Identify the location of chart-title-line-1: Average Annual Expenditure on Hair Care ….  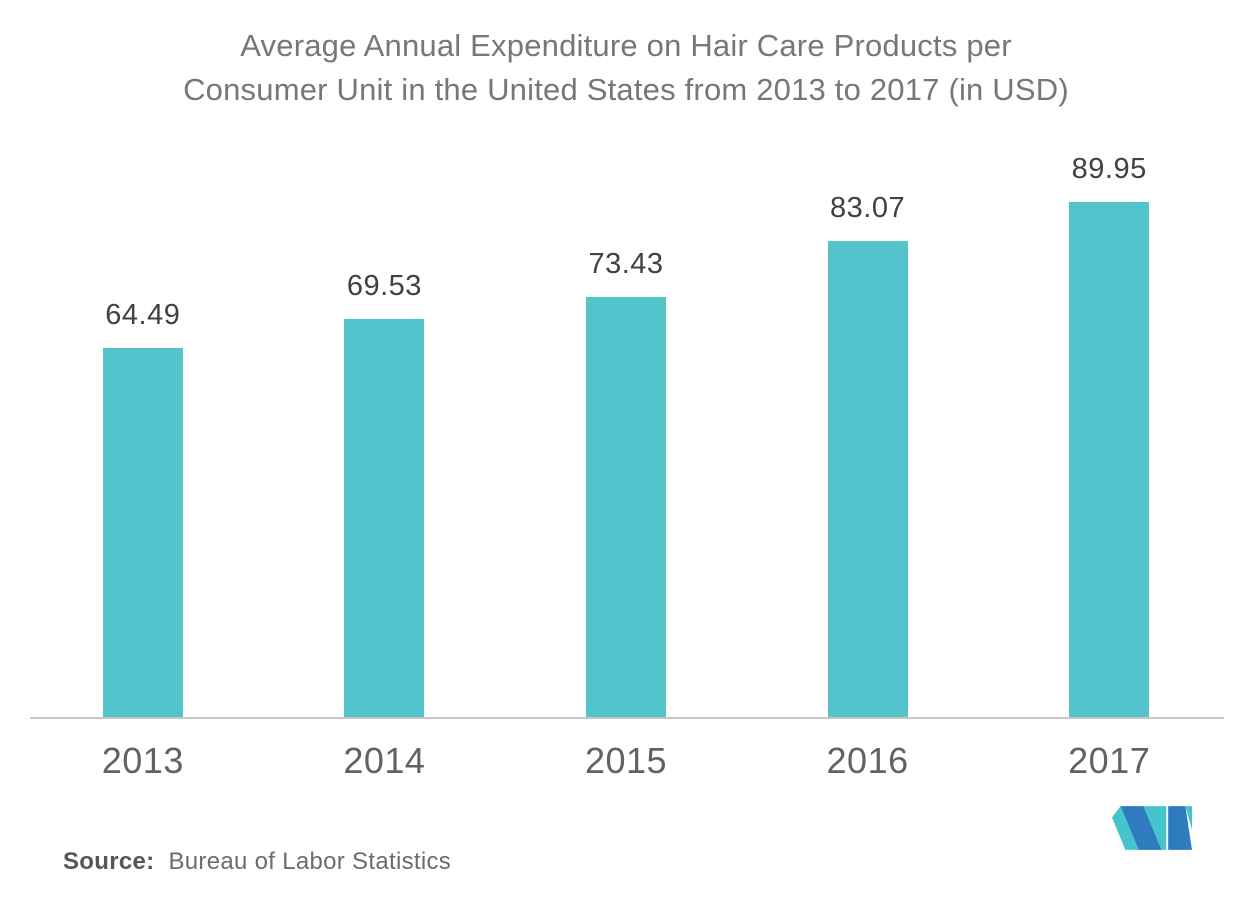
(626, 45).